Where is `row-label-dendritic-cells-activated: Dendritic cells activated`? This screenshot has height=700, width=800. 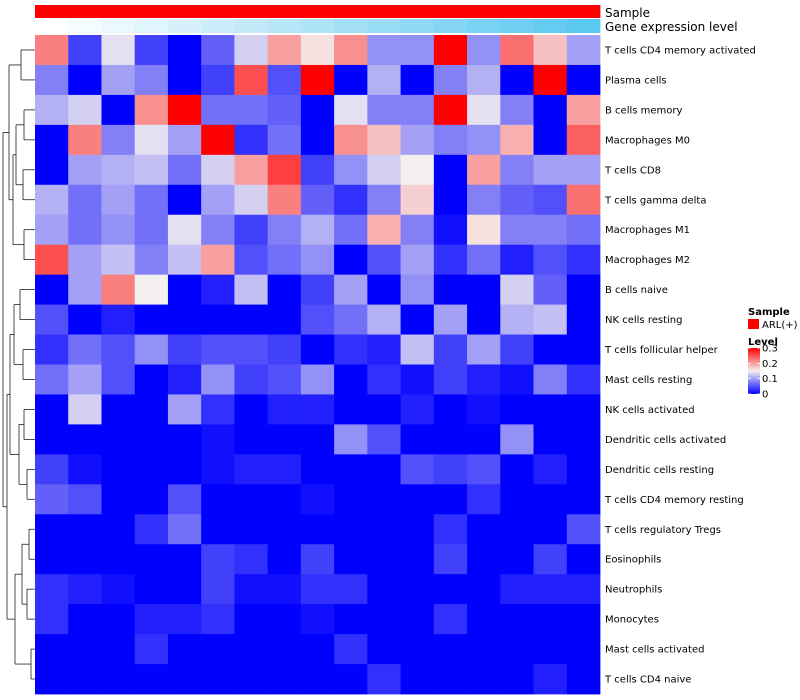 row-label-dendritic-cells-activated: Dendritic cells activated is located at coordinates (665, 440).